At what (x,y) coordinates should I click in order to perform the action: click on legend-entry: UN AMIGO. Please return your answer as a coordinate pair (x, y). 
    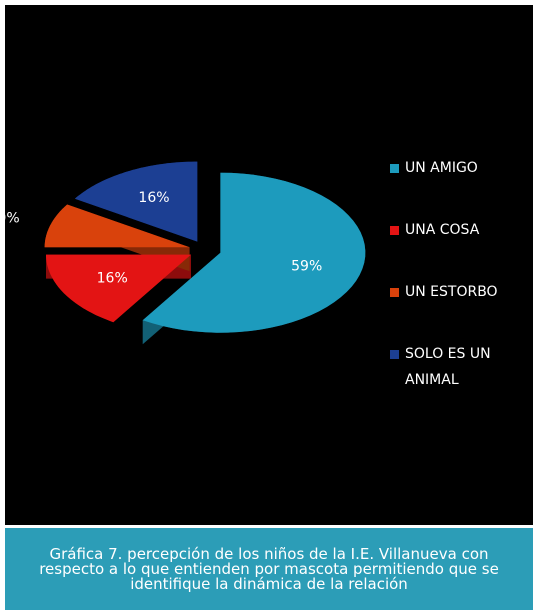
    Looking at the image, I should click on (460, 186).